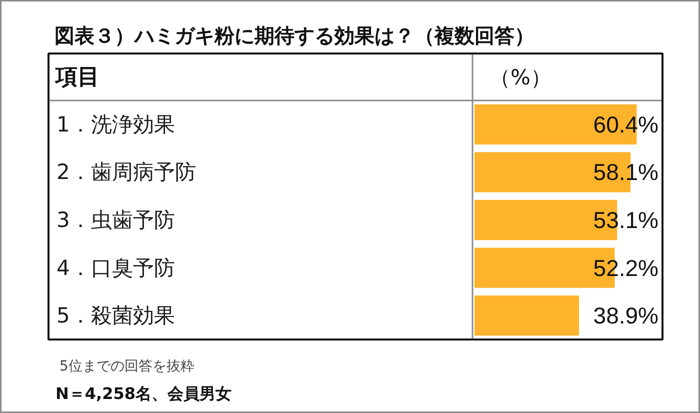 This screenshot has width=700, height=413. Describe the element at coordinates (115, 316) in the screenshot. I see `y-tick-label: 5．殺菌効果` at that location.